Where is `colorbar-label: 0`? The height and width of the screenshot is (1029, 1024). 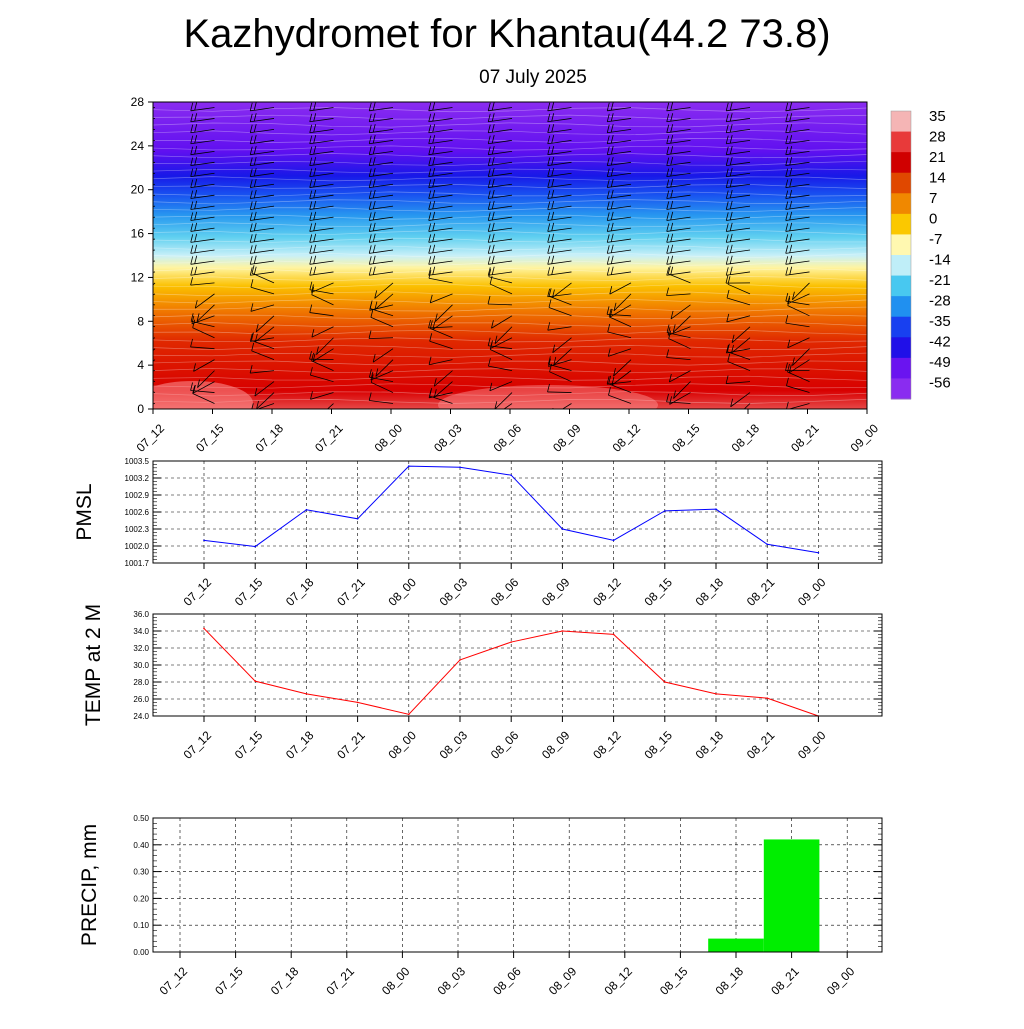 colorbar-label: 0 is located at coordinates (933, 219).